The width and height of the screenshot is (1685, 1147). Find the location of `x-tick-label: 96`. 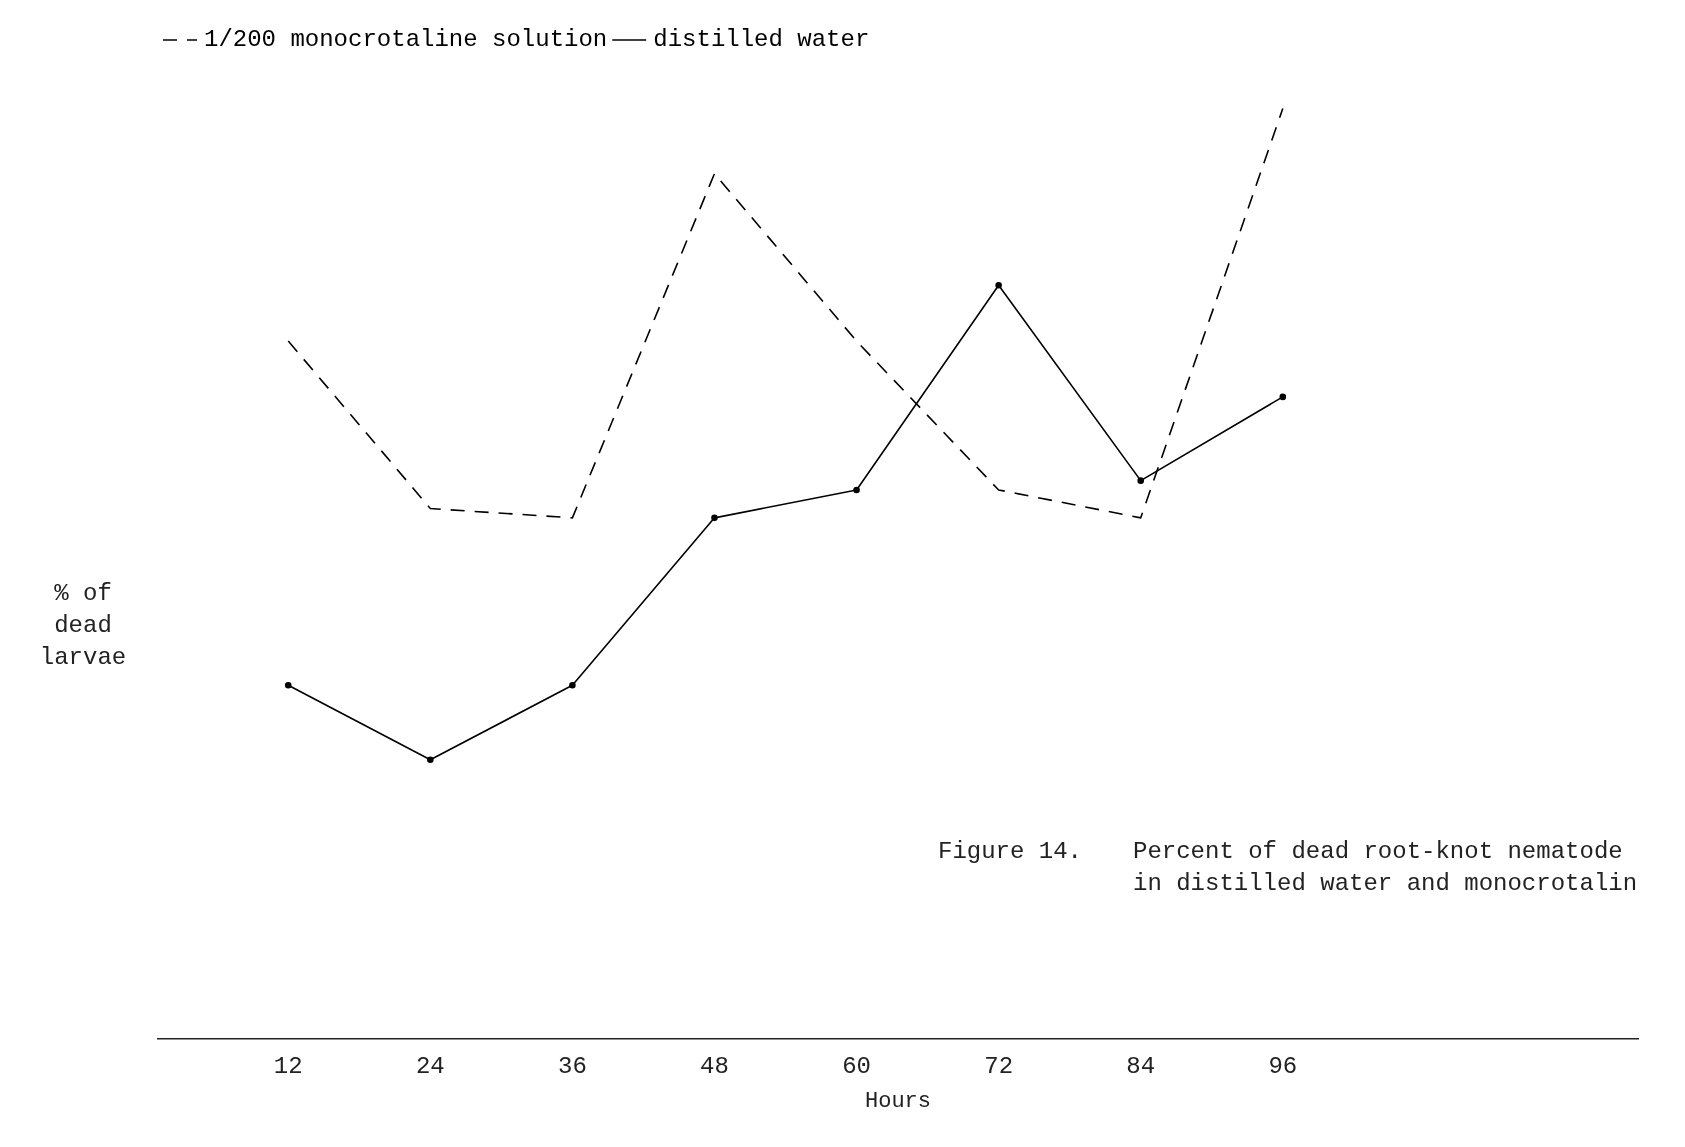

x-tick-label: 96 is located at coordinates (1283, 1066).